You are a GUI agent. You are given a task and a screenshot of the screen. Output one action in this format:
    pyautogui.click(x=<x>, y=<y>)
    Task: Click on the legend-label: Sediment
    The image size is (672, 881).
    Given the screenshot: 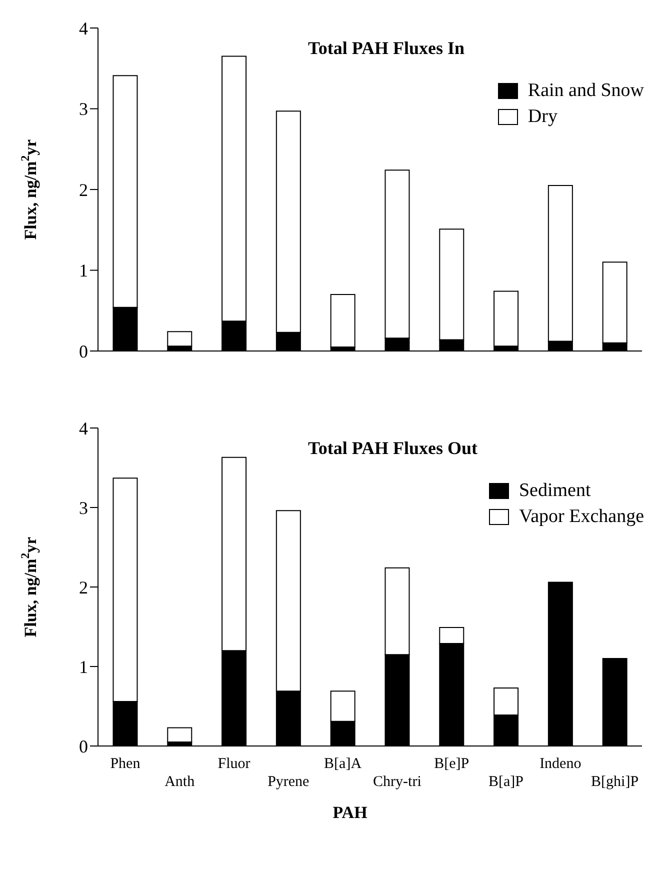 What is the action you would take?
    pyautogui.click(x=554, y=491)
    